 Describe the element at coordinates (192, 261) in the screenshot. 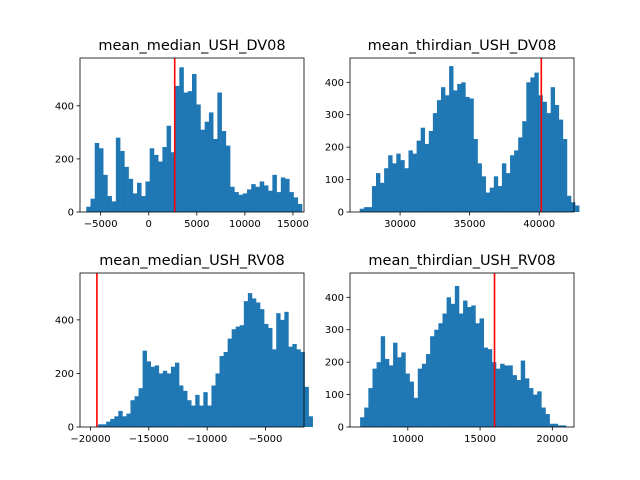

I see `subplot-title: mean_median_USH_RV08` at that location.